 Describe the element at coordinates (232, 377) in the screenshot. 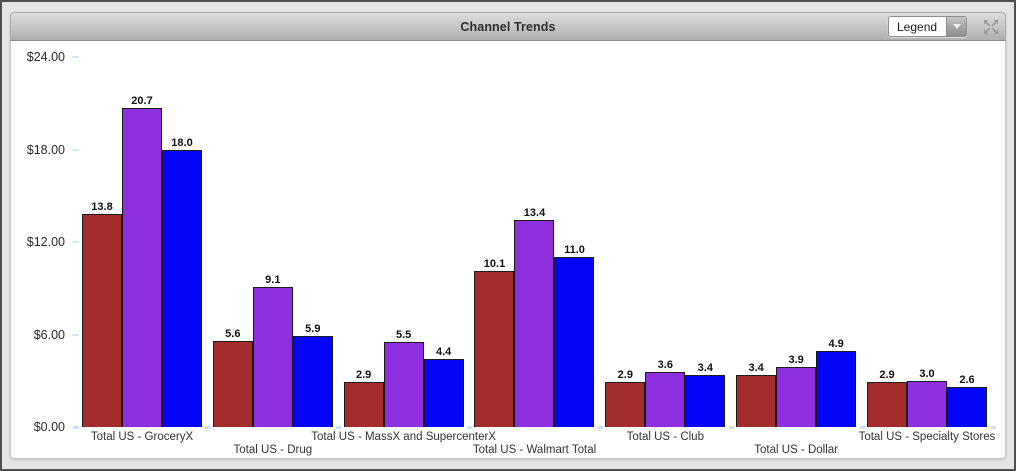

I see `bar: 5.6` at that location.